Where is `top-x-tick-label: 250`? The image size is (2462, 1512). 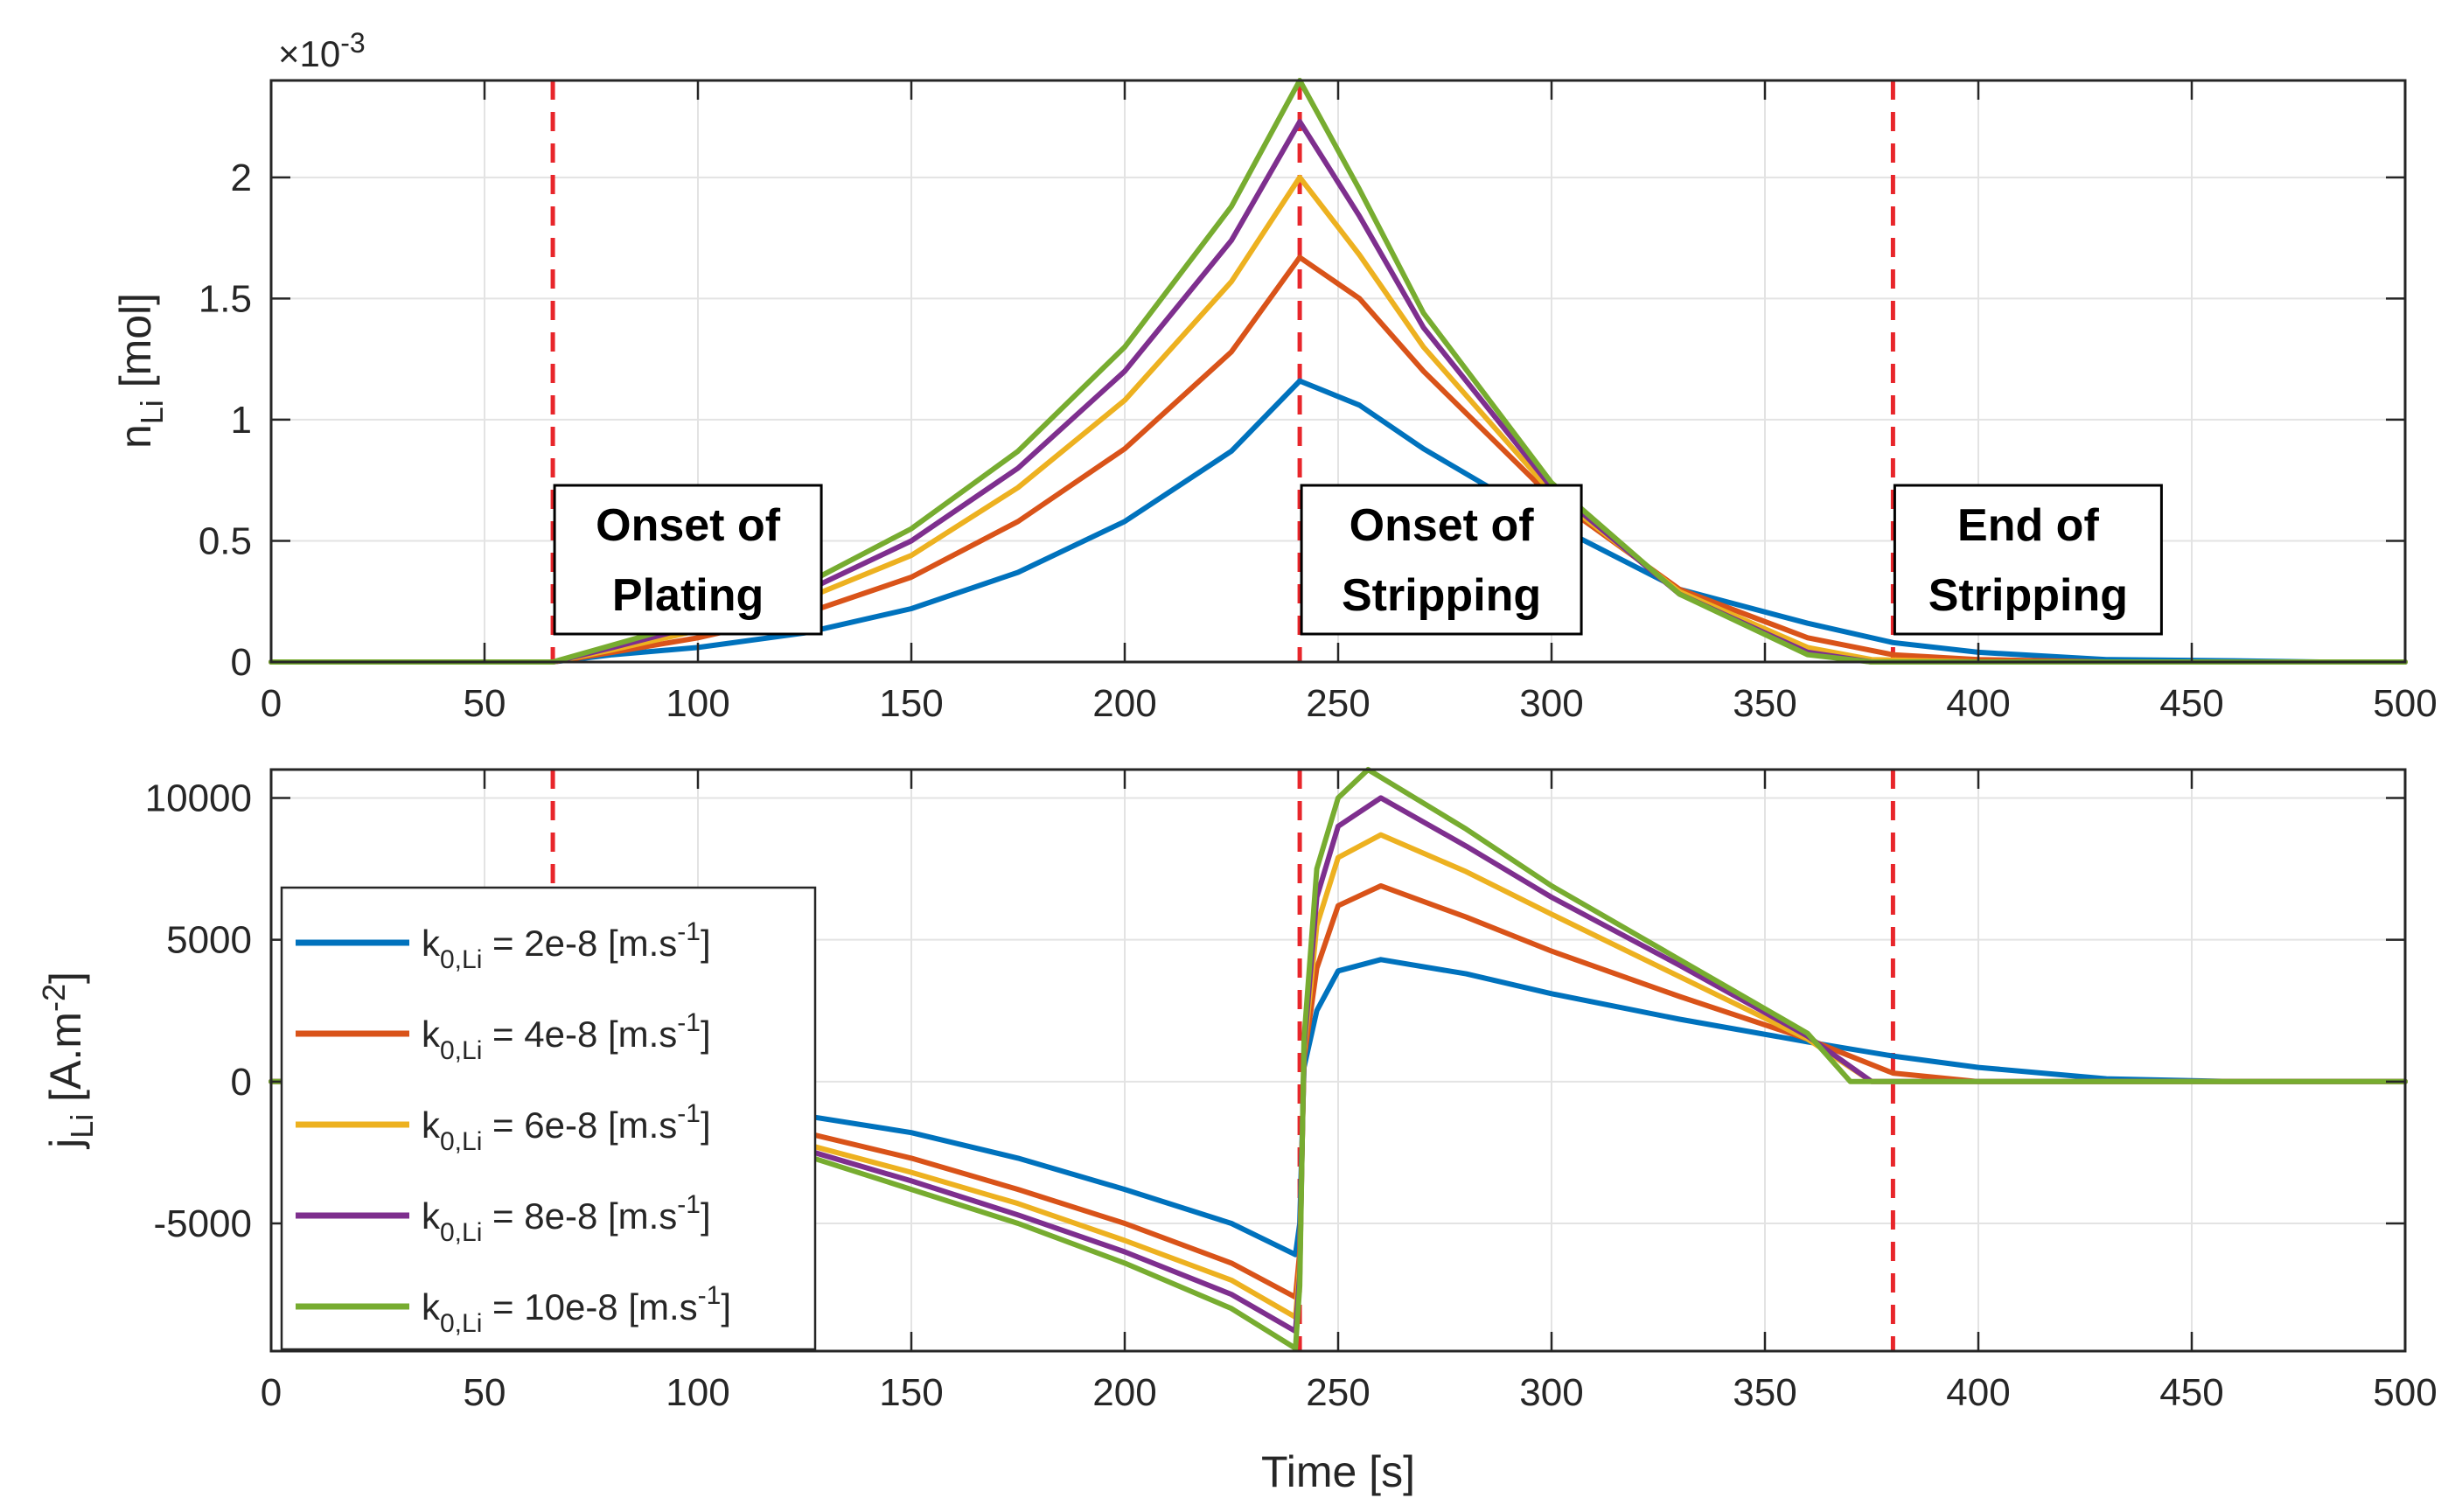 top-x-tick-label: 250 is located at coordinates (1338, 704).